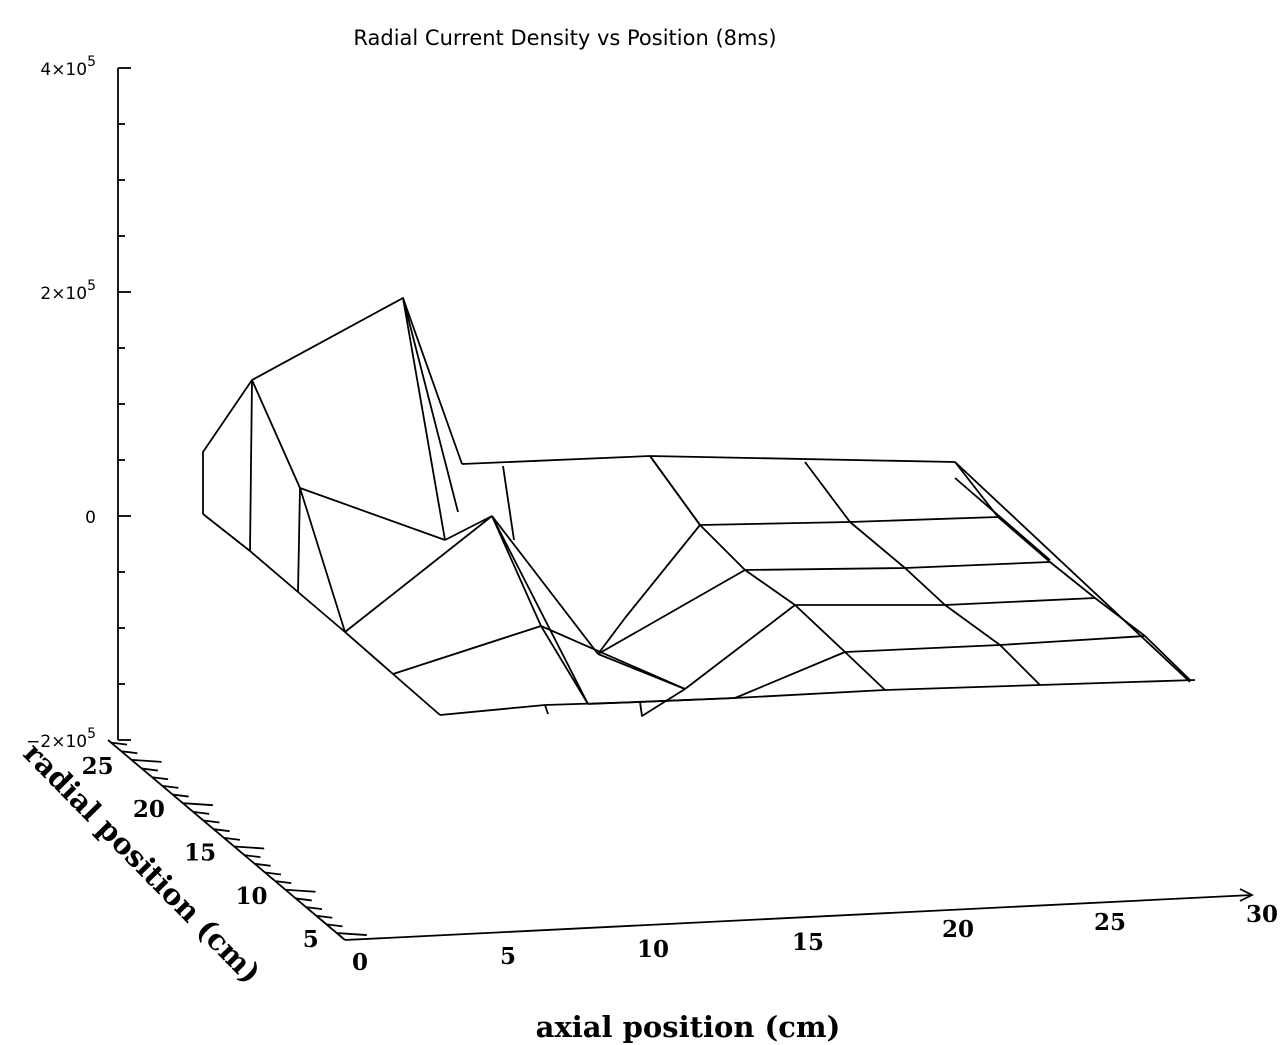 Image resolution: width=1282 pixels, height=1045 pixels. I want to click on radial-tick-label: 10, so click(251, 896).